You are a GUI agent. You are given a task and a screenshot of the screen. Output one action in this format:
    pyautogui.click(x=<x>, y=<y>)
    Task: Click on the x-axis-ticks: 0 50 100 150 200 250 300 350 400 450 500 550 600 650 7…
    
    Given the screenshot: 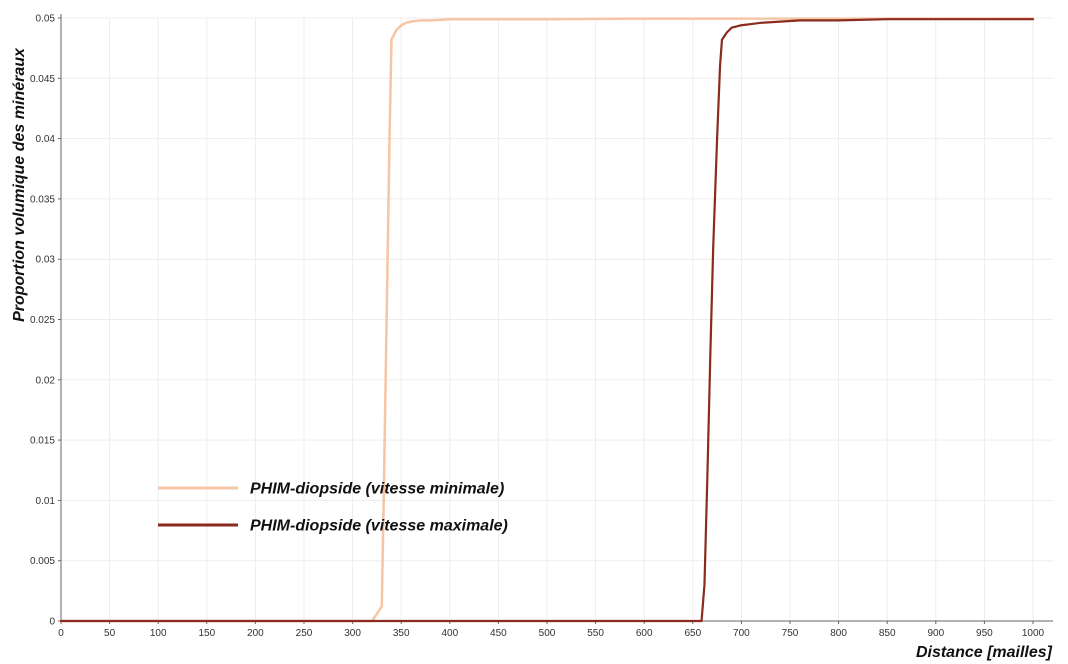 What is the action you would take?
    pyautogui.click(x=551, y=630)
    